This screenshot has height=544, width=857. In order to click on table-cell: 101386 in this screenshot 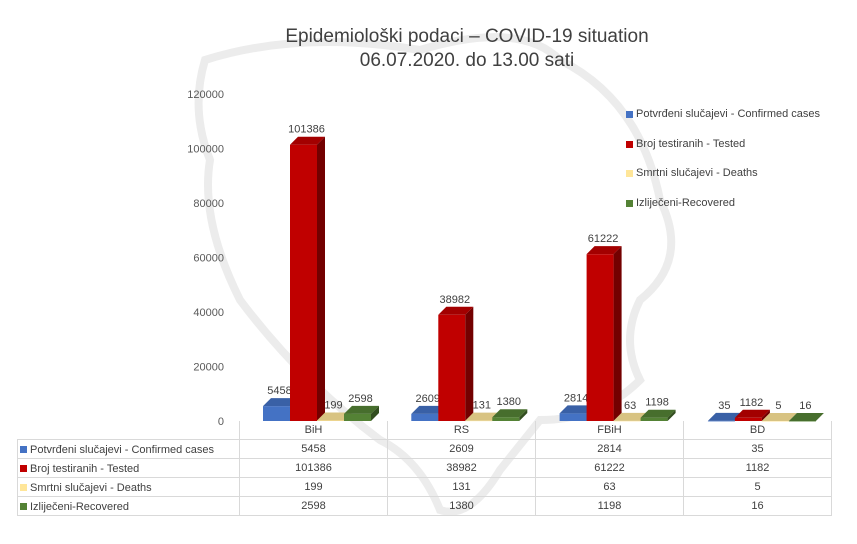, I will do `click(313, 468)`.